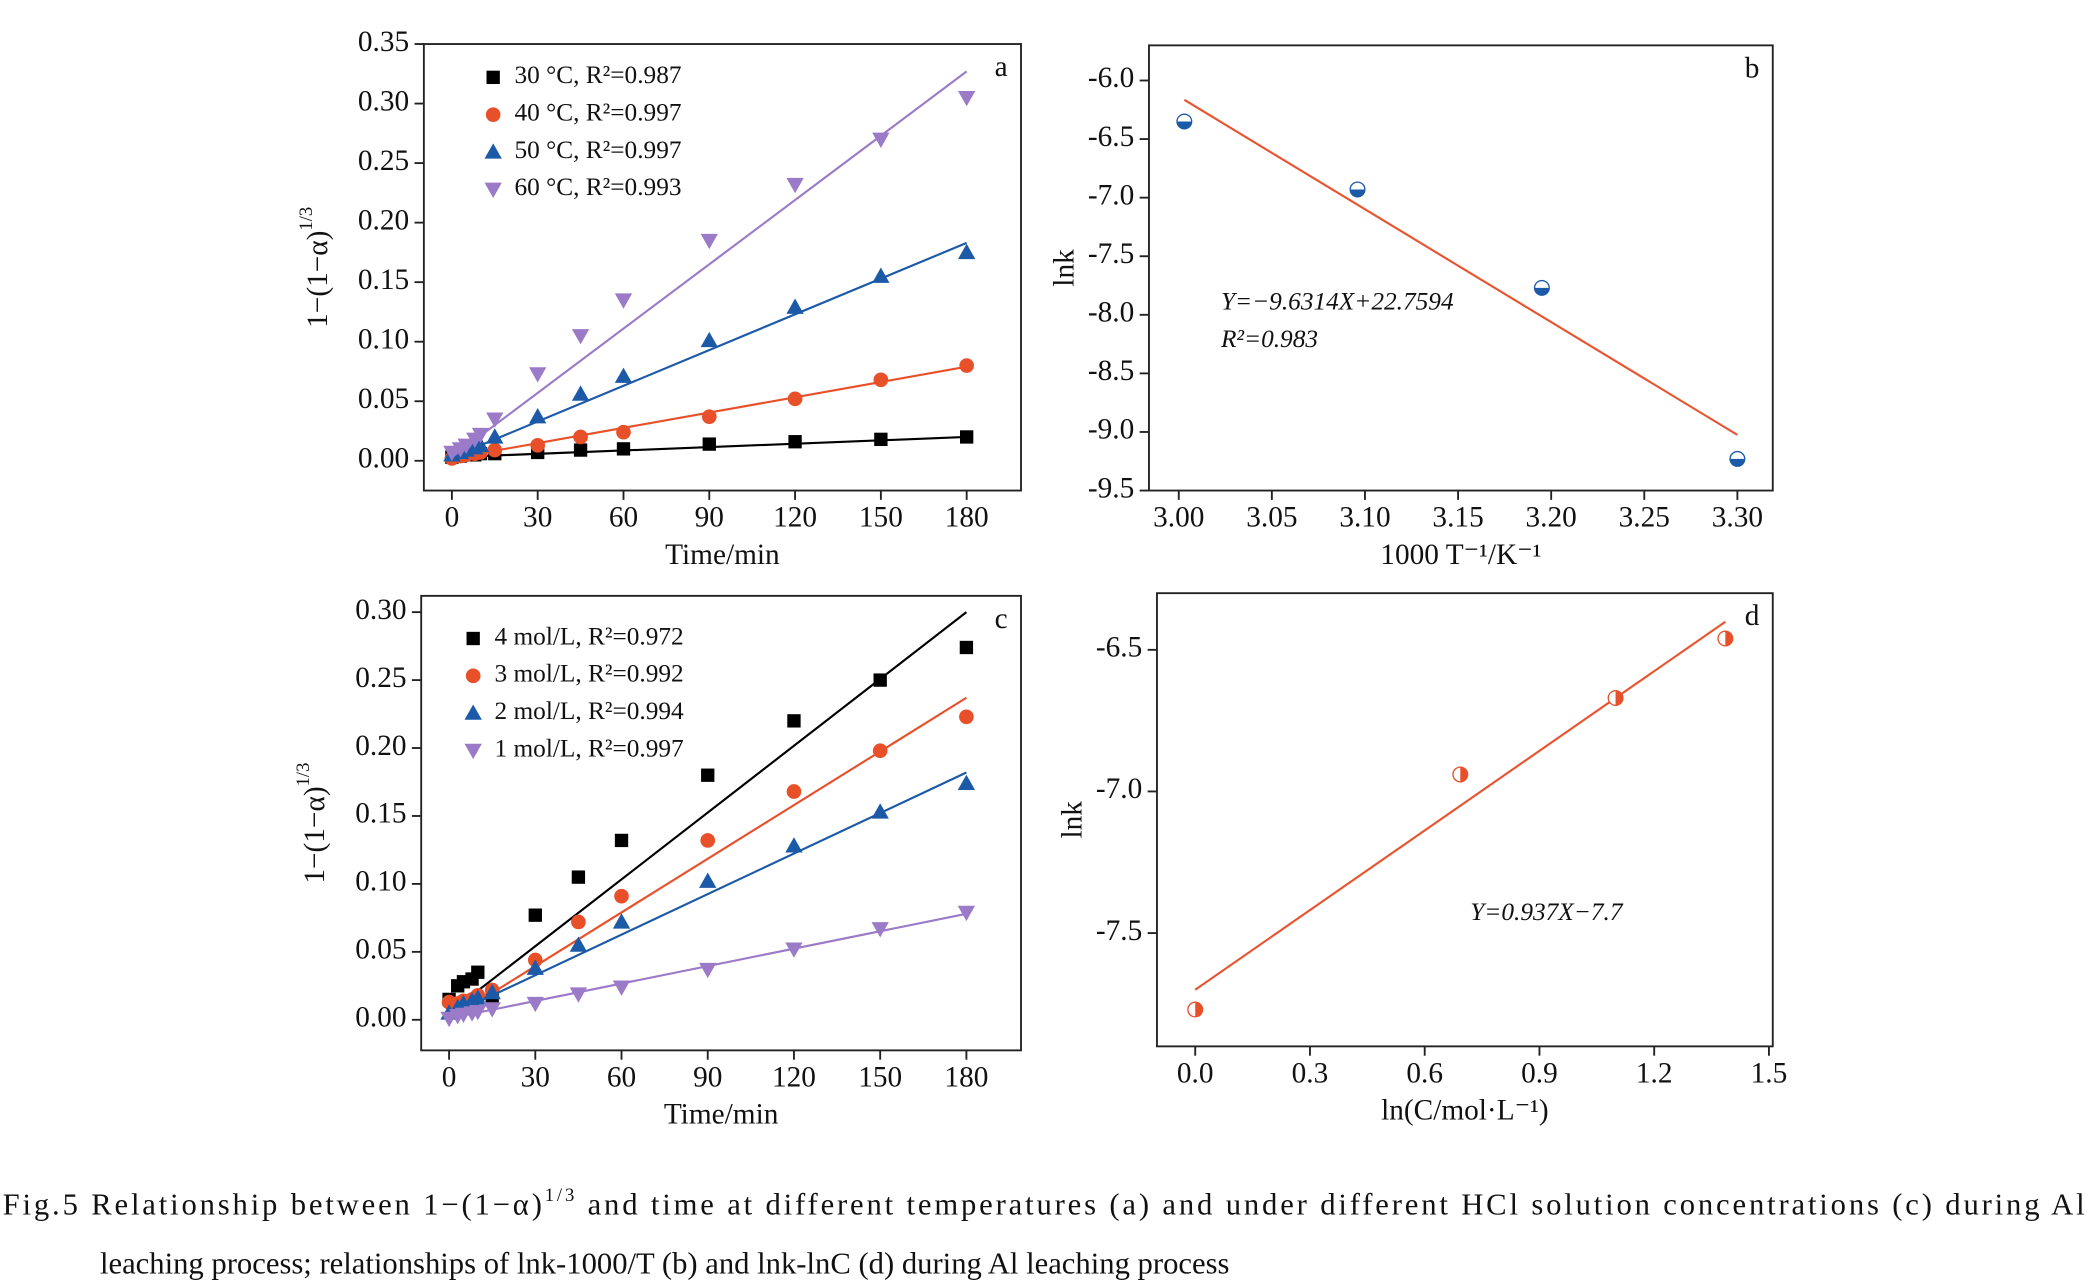 The image size is (2090, 1285). I want to click on x-tick-label: 0.6, so click(1424, 1073).